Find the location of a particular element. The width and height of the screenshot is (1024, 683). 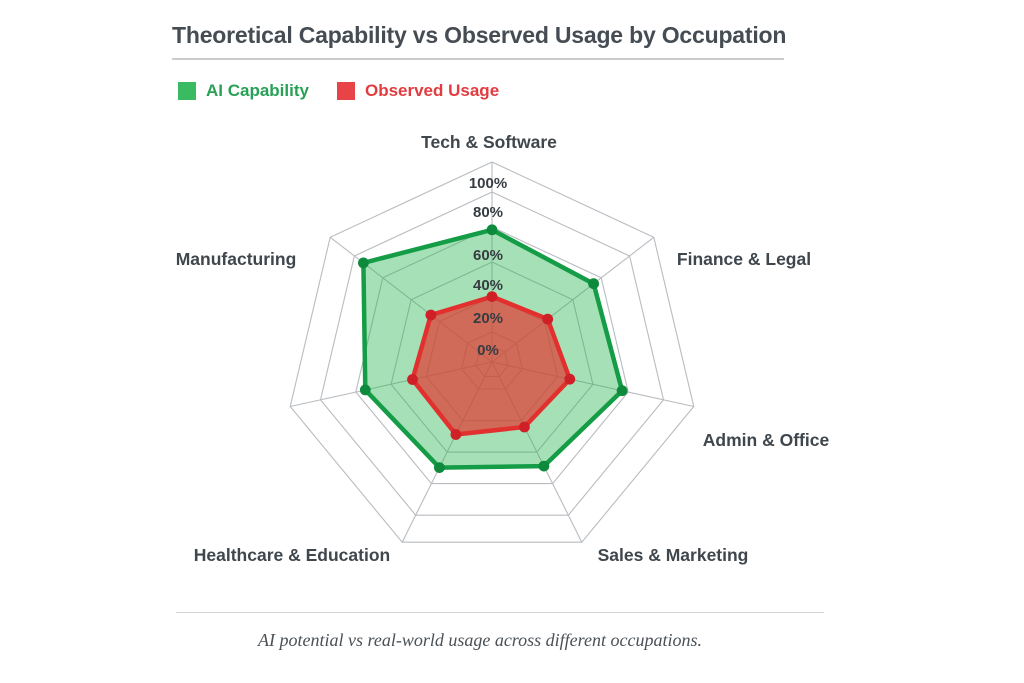

legend-swatch-ai-capability-icon is located at coordinates (187, 91).